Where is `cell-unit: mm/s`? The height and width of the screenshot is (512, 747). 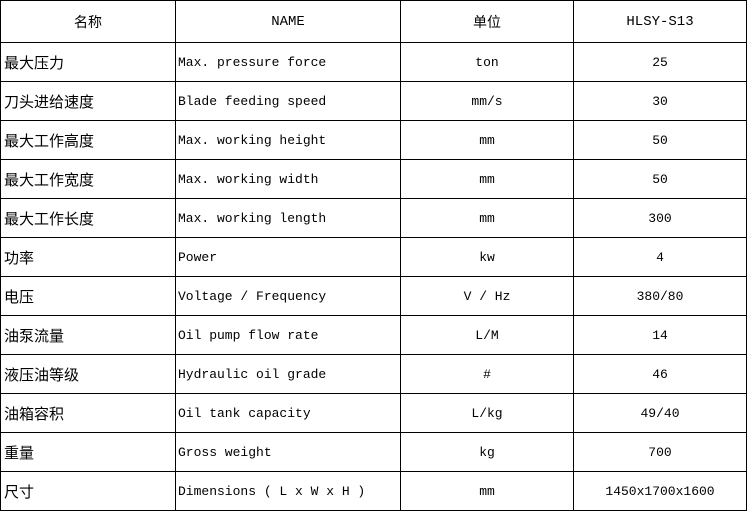 cell-unit: mm/s is located at coordinates (487, 101).